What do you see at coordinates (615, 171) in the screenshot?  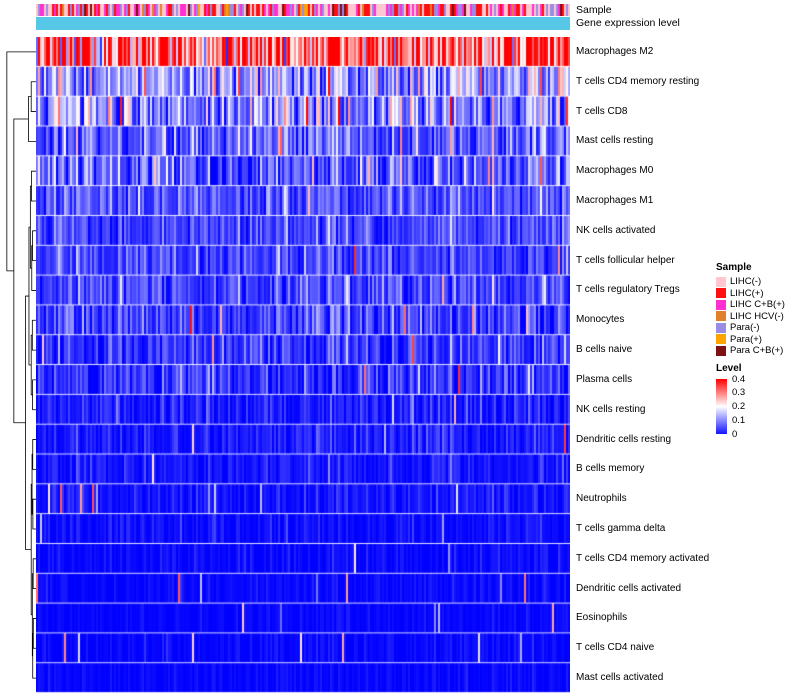 I see `row-label: Macrophages M0` at bounding box center [615, 171].